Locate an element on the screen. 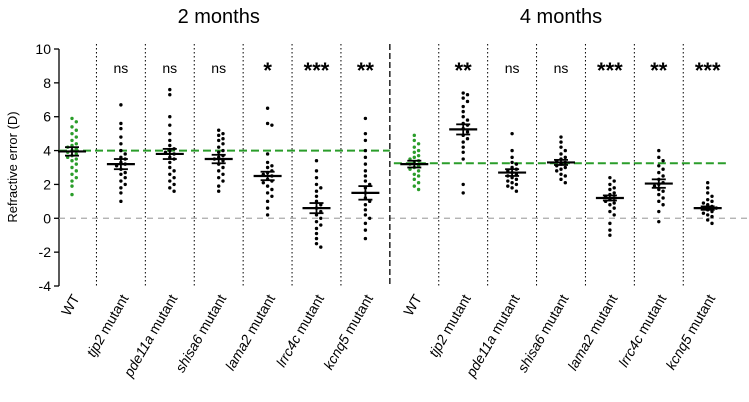 The image size is (749, 402). x-tick-label-11: lama2 mutant is located at coordinates (592, 332).